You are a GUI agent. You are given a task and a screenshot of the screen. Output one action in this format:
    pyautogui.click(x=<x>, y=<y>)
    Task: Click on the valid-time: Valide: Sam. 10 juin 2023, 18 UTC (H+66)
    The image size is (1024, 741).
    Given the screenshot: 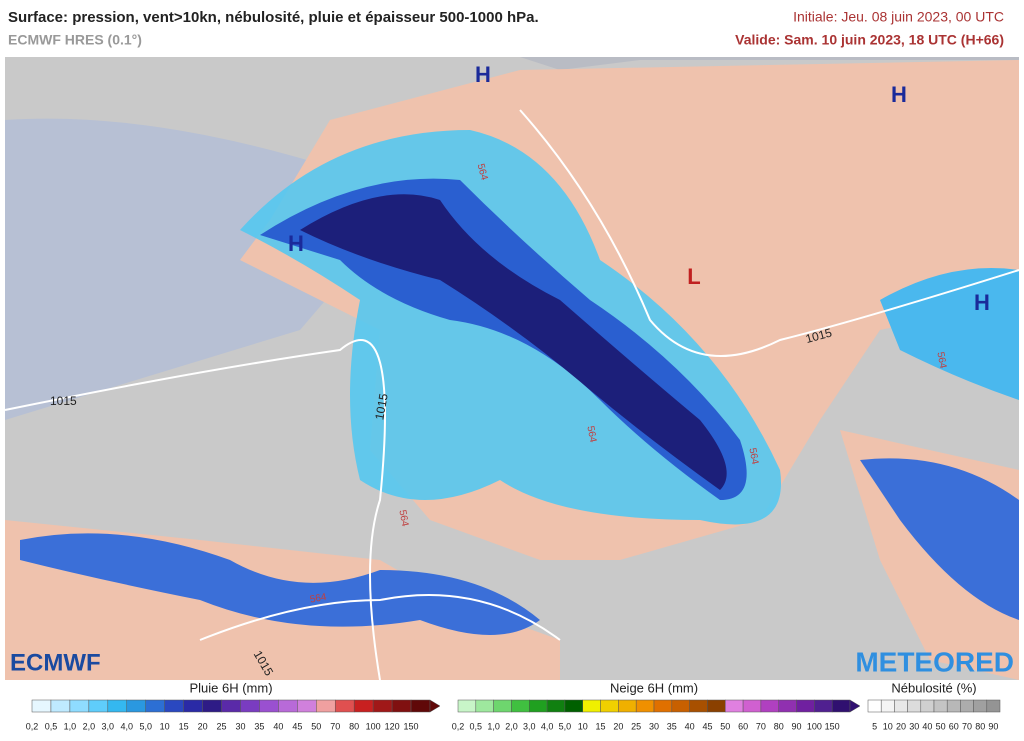 What is the action you would take?
    pyautogui.click(x=869, y=40)
    